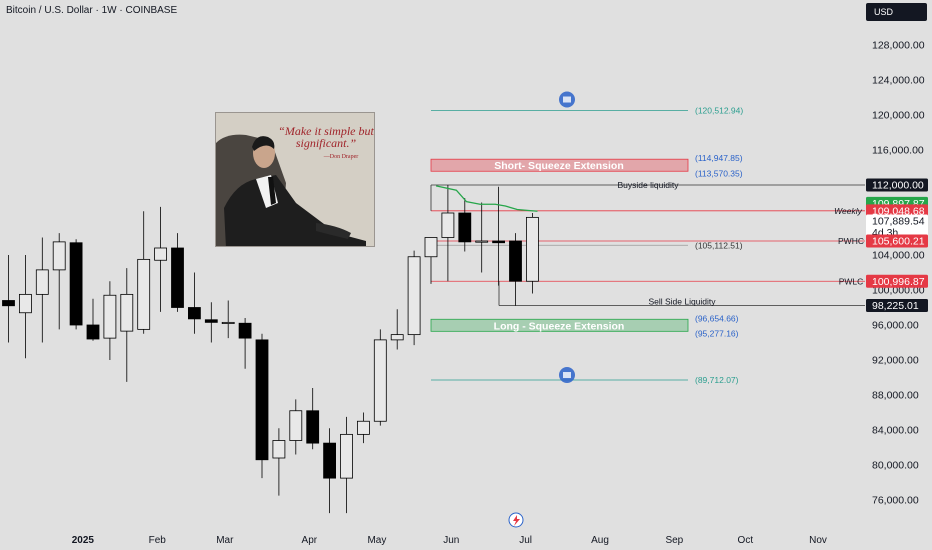 This screenshot has height=550, width=932. What do you see at coordinates (717, 380) in the screenshot?
I see `level-label: (89,712.07)` at bounding box center [717, 380].